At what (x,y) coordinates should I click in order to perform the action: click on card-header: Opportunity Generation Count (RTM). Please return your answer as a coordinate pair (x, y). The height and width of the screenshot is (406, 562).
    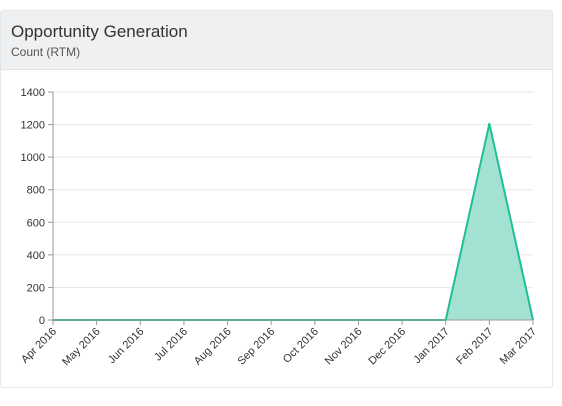
    Looking at the image, I should click on (276, 40).